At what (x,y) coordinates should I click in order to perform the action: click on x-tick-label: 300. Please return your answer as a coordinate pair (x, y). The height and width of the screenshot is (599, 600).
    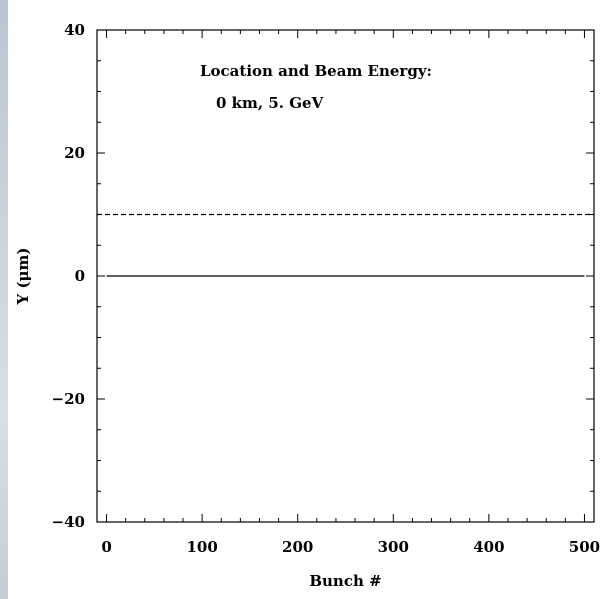
    Looking at the image, I should click on (393, 547).